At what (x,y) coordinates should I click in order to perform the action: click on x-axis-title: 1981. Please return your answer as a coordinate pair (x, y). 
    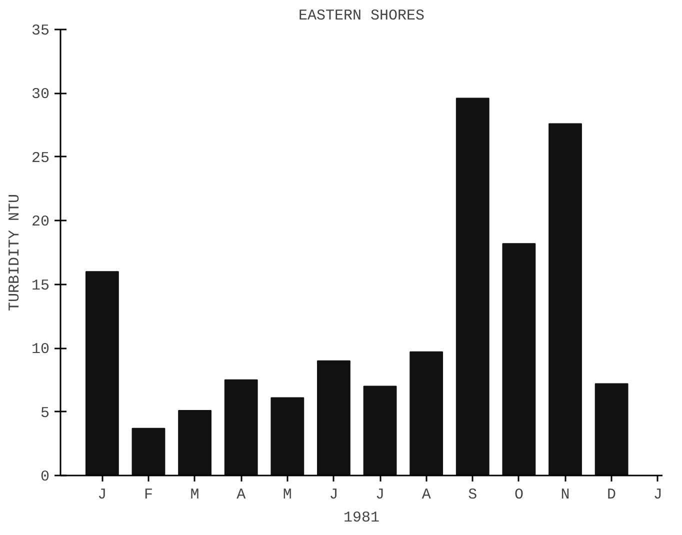
    Looking at the image, I should click on (361, 518).